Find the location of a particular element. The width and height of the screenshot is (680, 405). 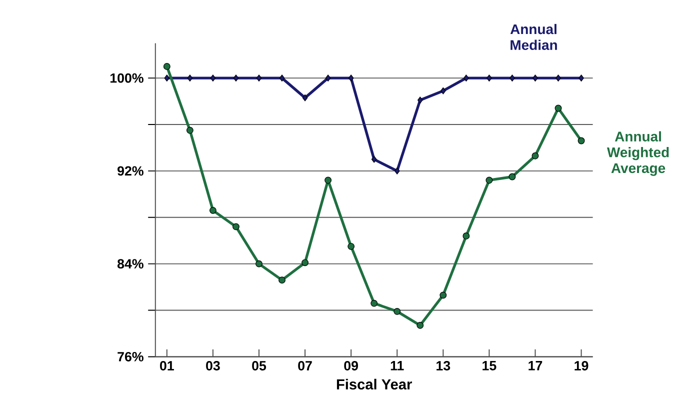

x-tick-label: 01 is located at coordinates (167, 366).